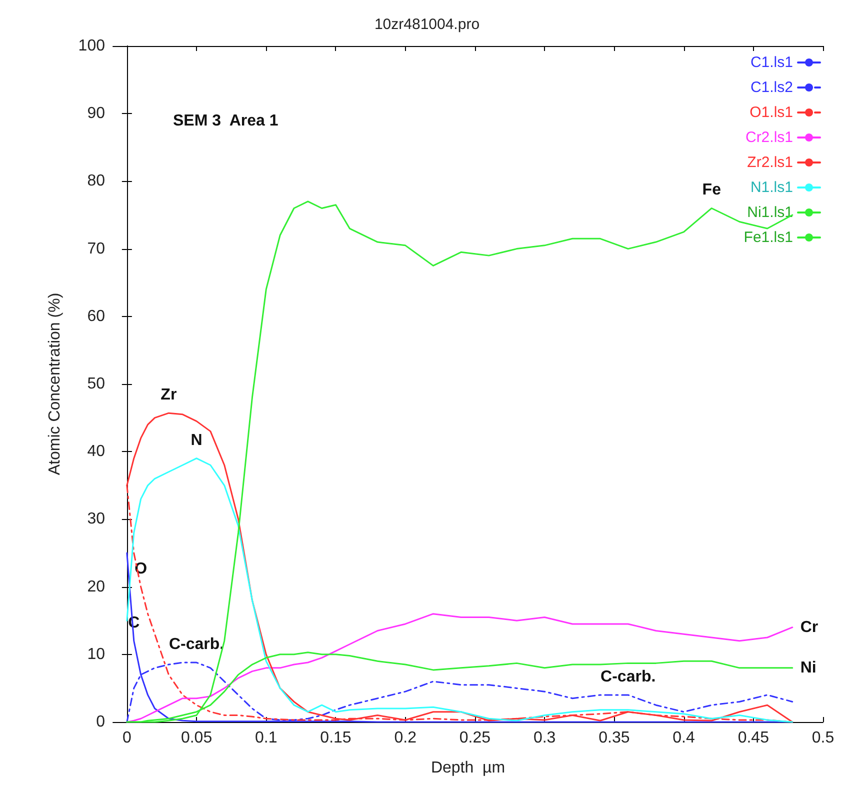  I want to click on x-tick-label: 0.3, so click(544, 738).